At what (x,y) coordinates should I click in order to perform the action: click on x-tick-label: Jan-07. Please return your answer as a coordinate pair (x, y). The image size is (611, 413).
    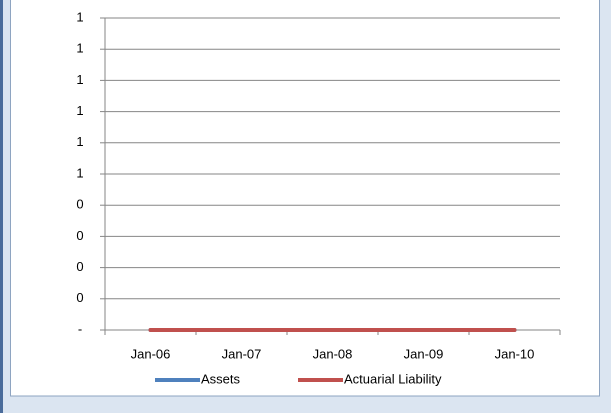
    Looking at the image, I should click on (242, 353).